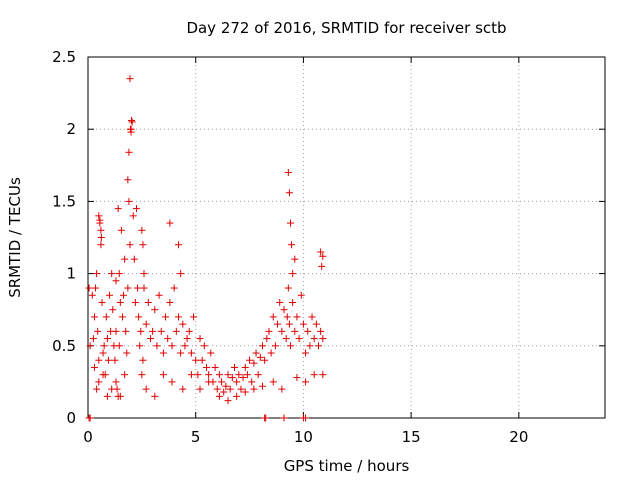  I want to click on x-tick-label: 15, so click(411, 437).